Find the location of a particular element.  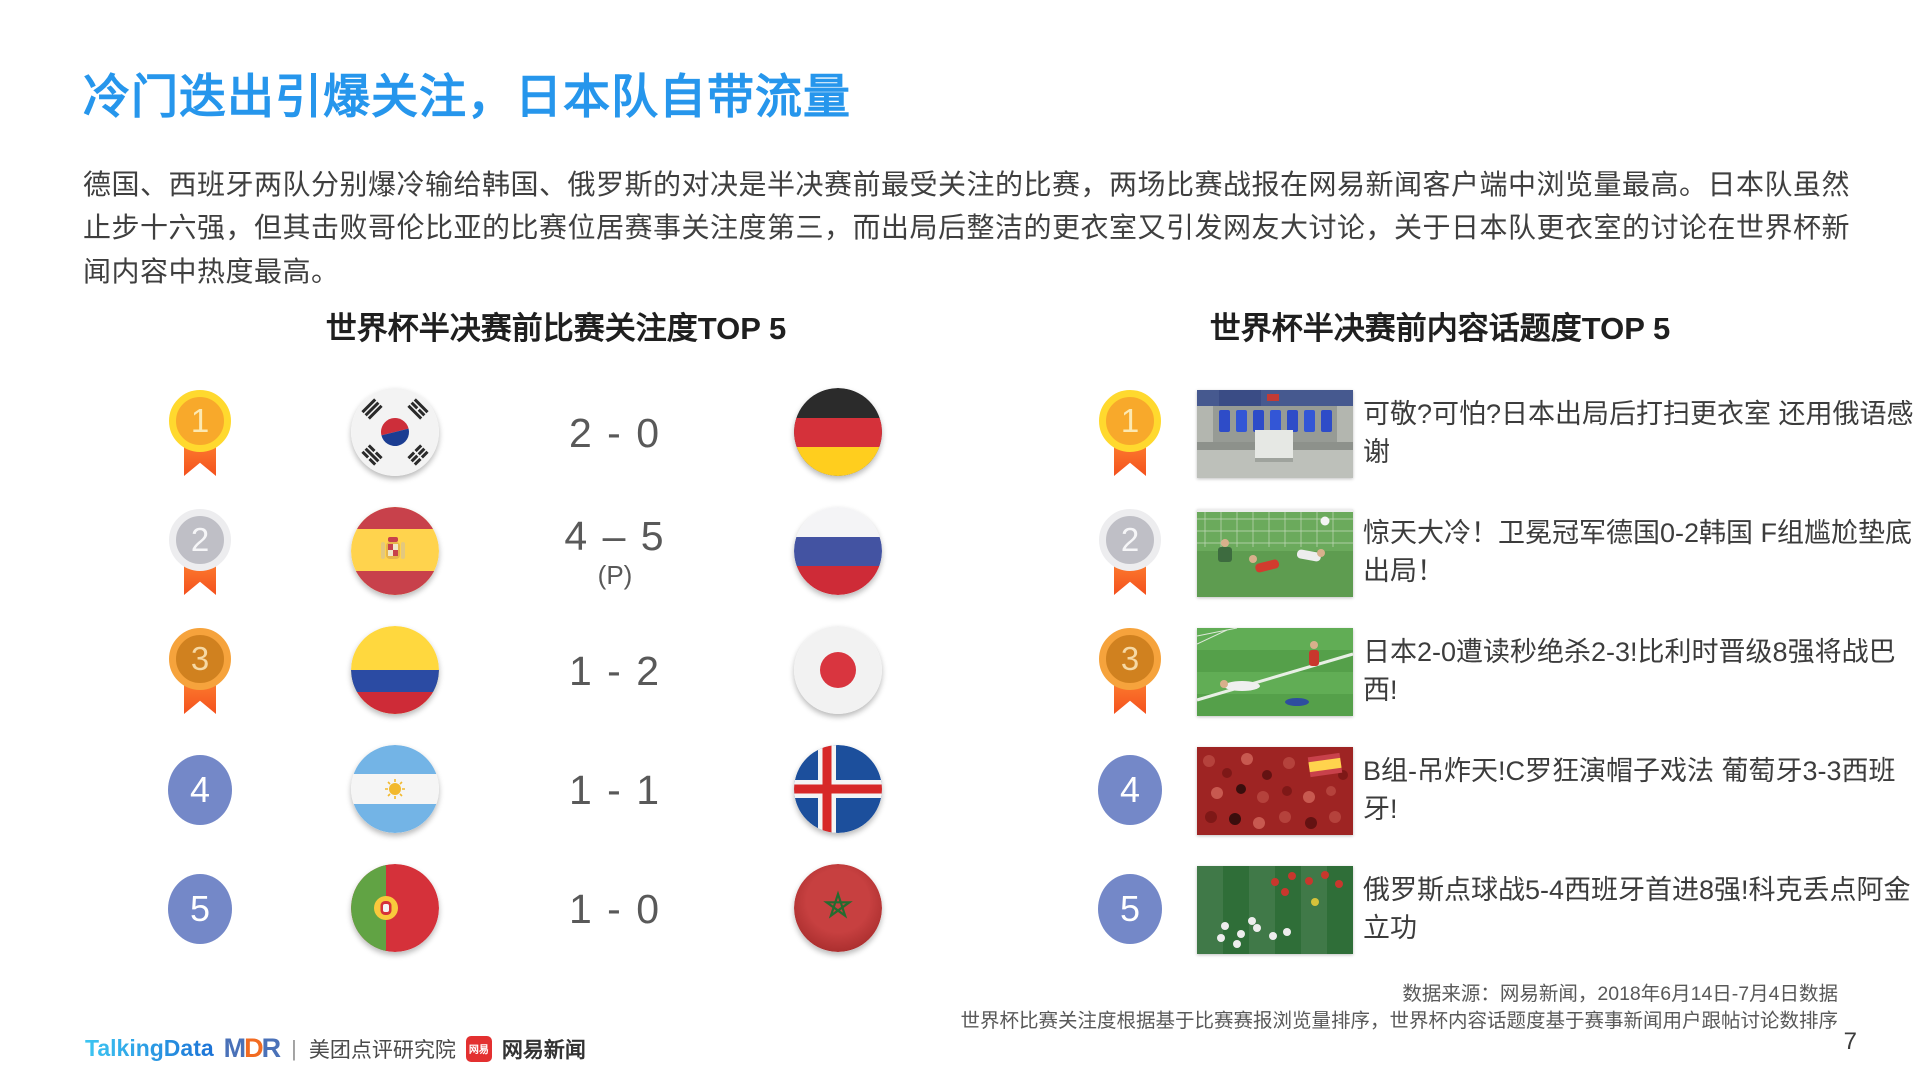

match-score: 1 - 0 is located at coordinates (615, 908).